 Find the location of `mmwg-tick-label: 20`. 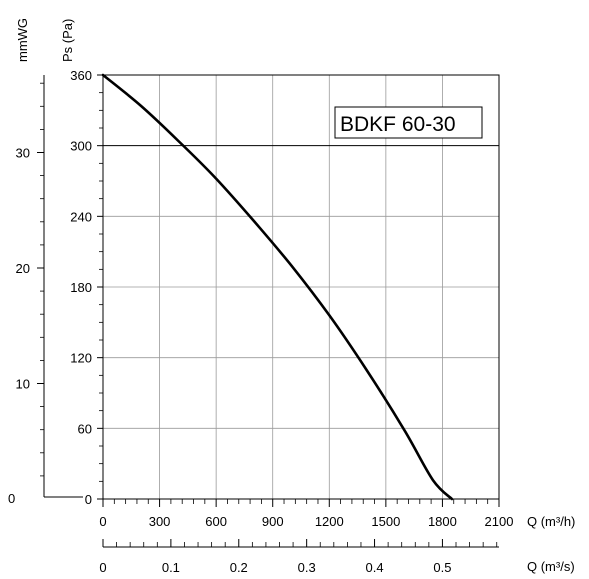

mmwg-tick-label: 20 is located at coordinates (23, 268).